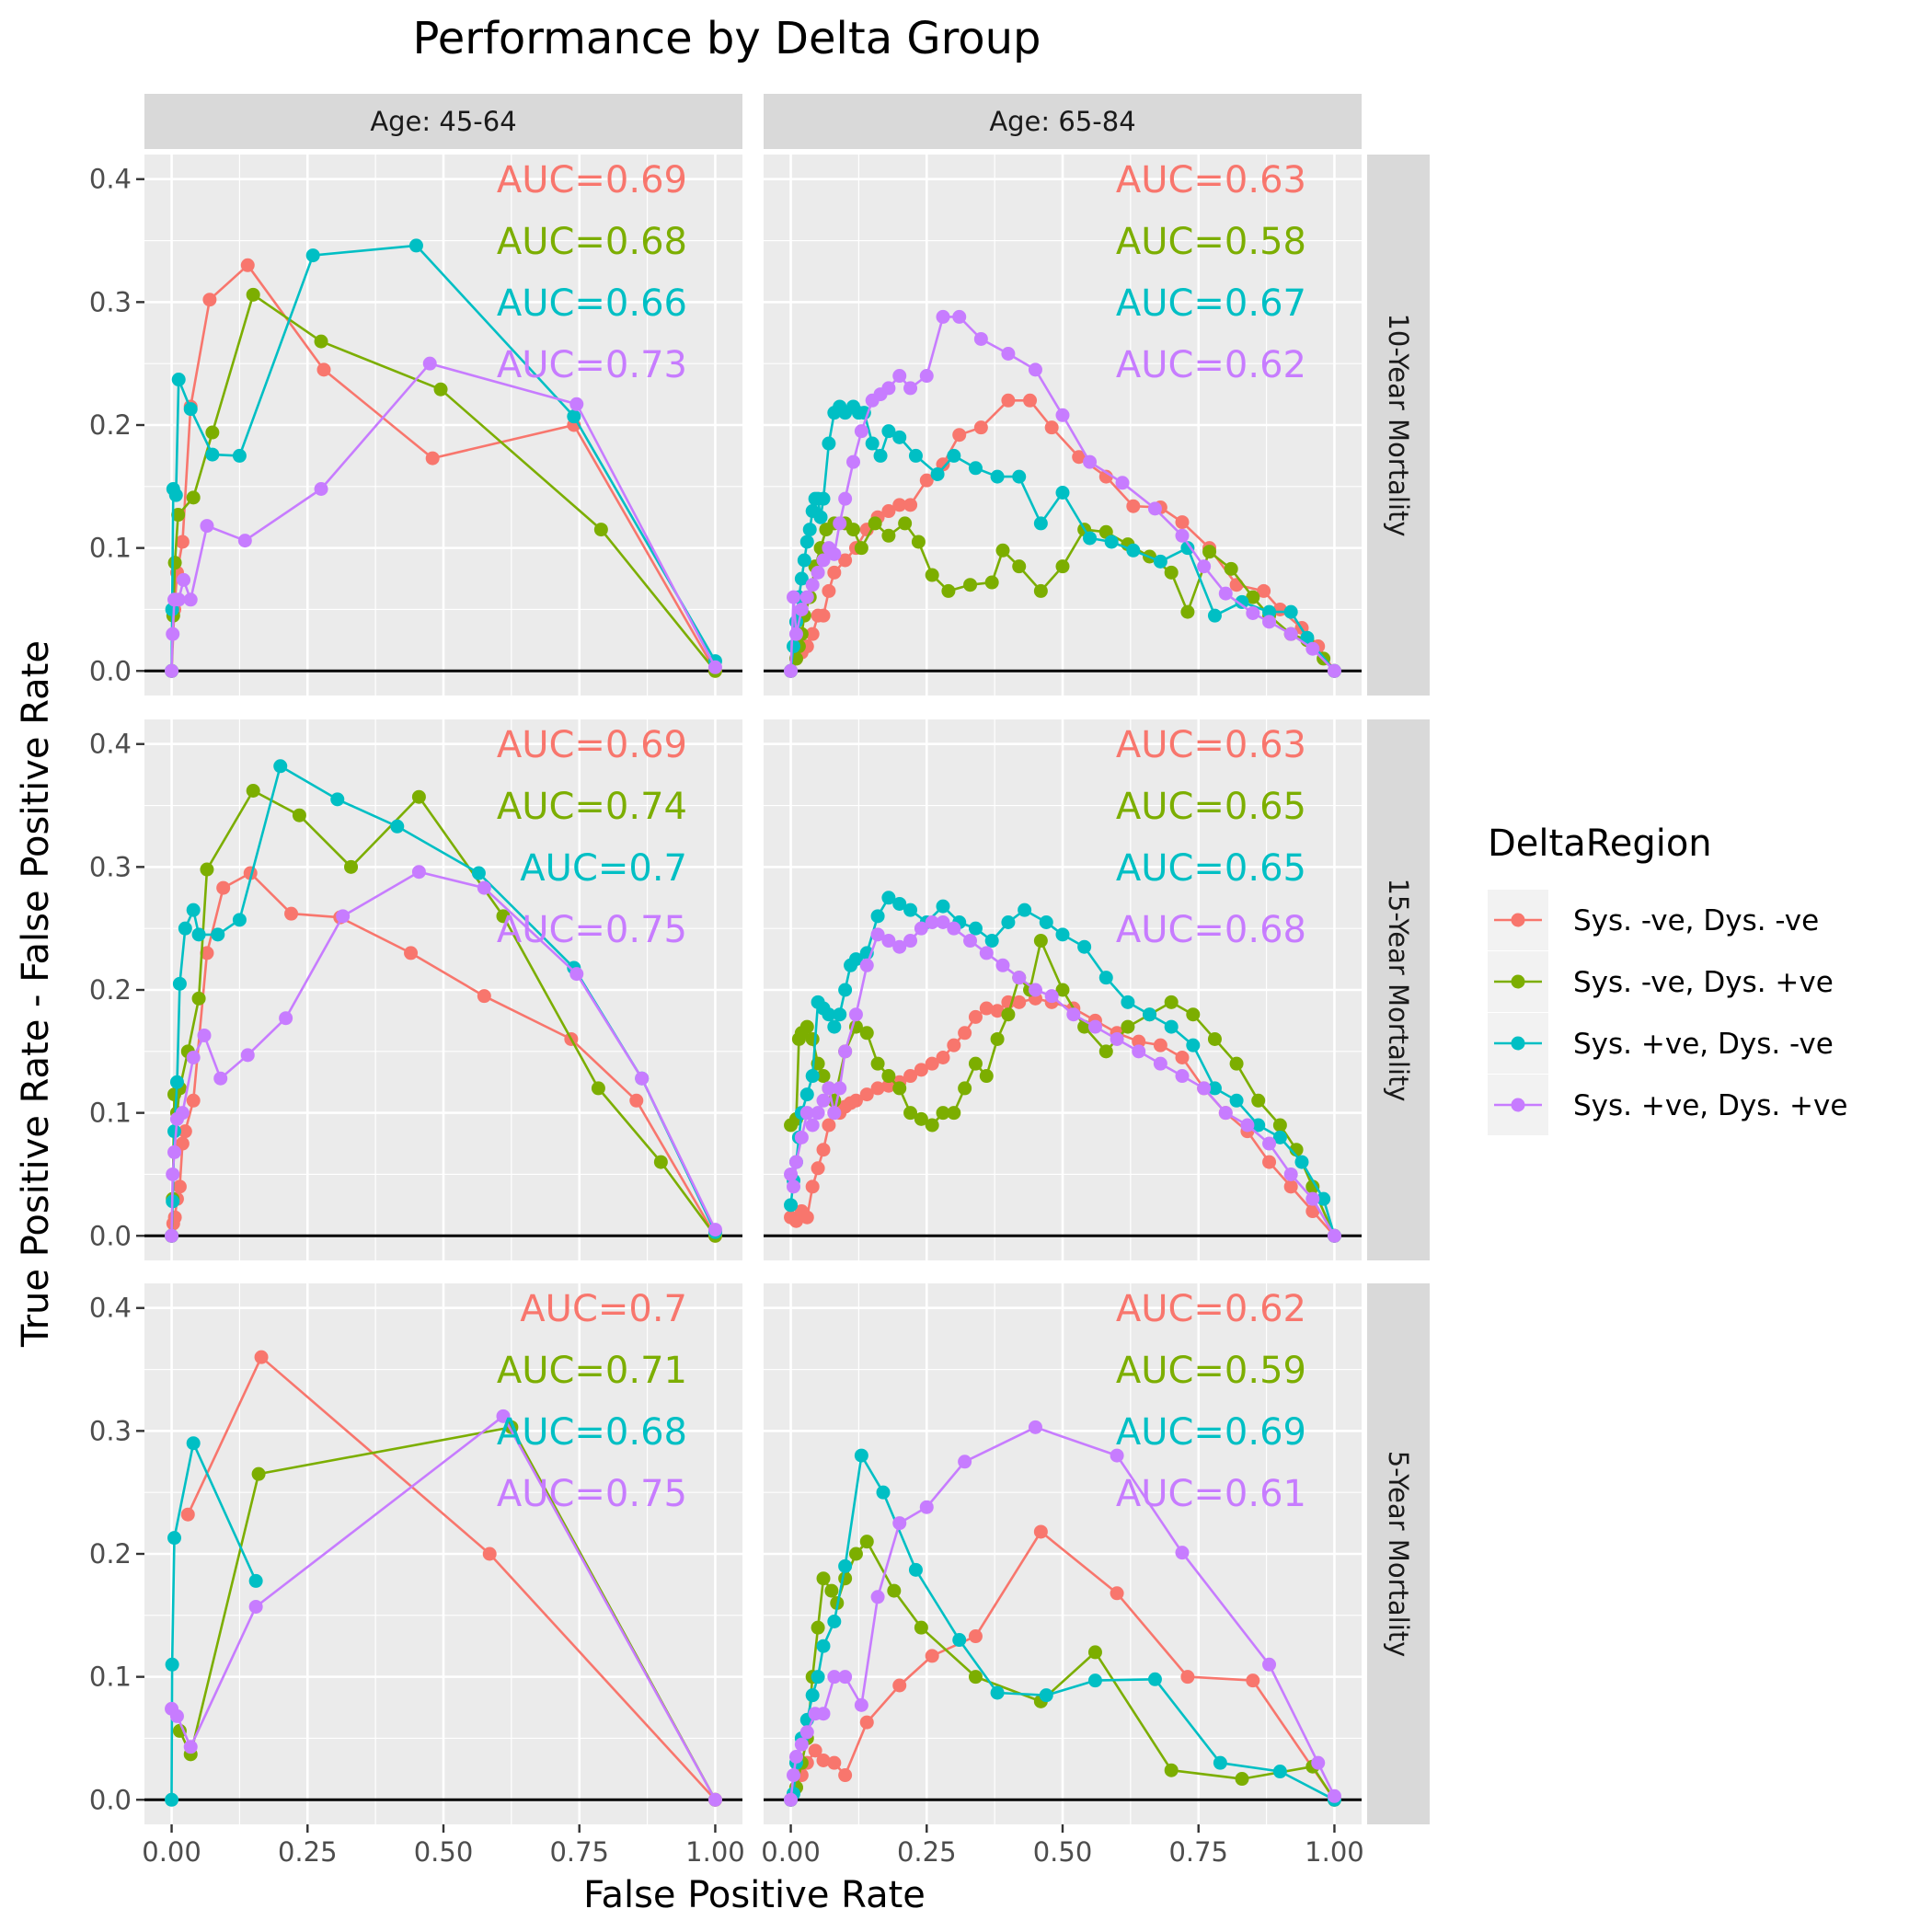  What do you see at coordinates (715, 1852) in the screenshot?
I see `x-tick-label: 1.00` at bounding box center [715, 1852].